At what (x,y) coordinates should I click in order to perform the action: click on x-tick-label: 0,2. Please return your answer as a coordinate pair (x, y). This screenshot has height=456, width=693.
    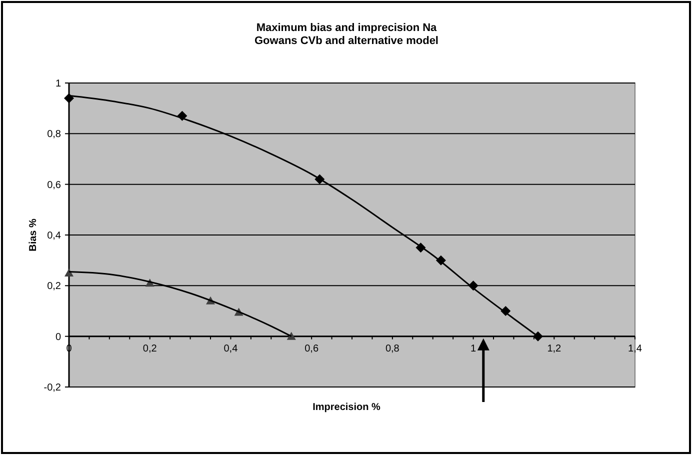
    Looking at the image, I should click on (150, 348).